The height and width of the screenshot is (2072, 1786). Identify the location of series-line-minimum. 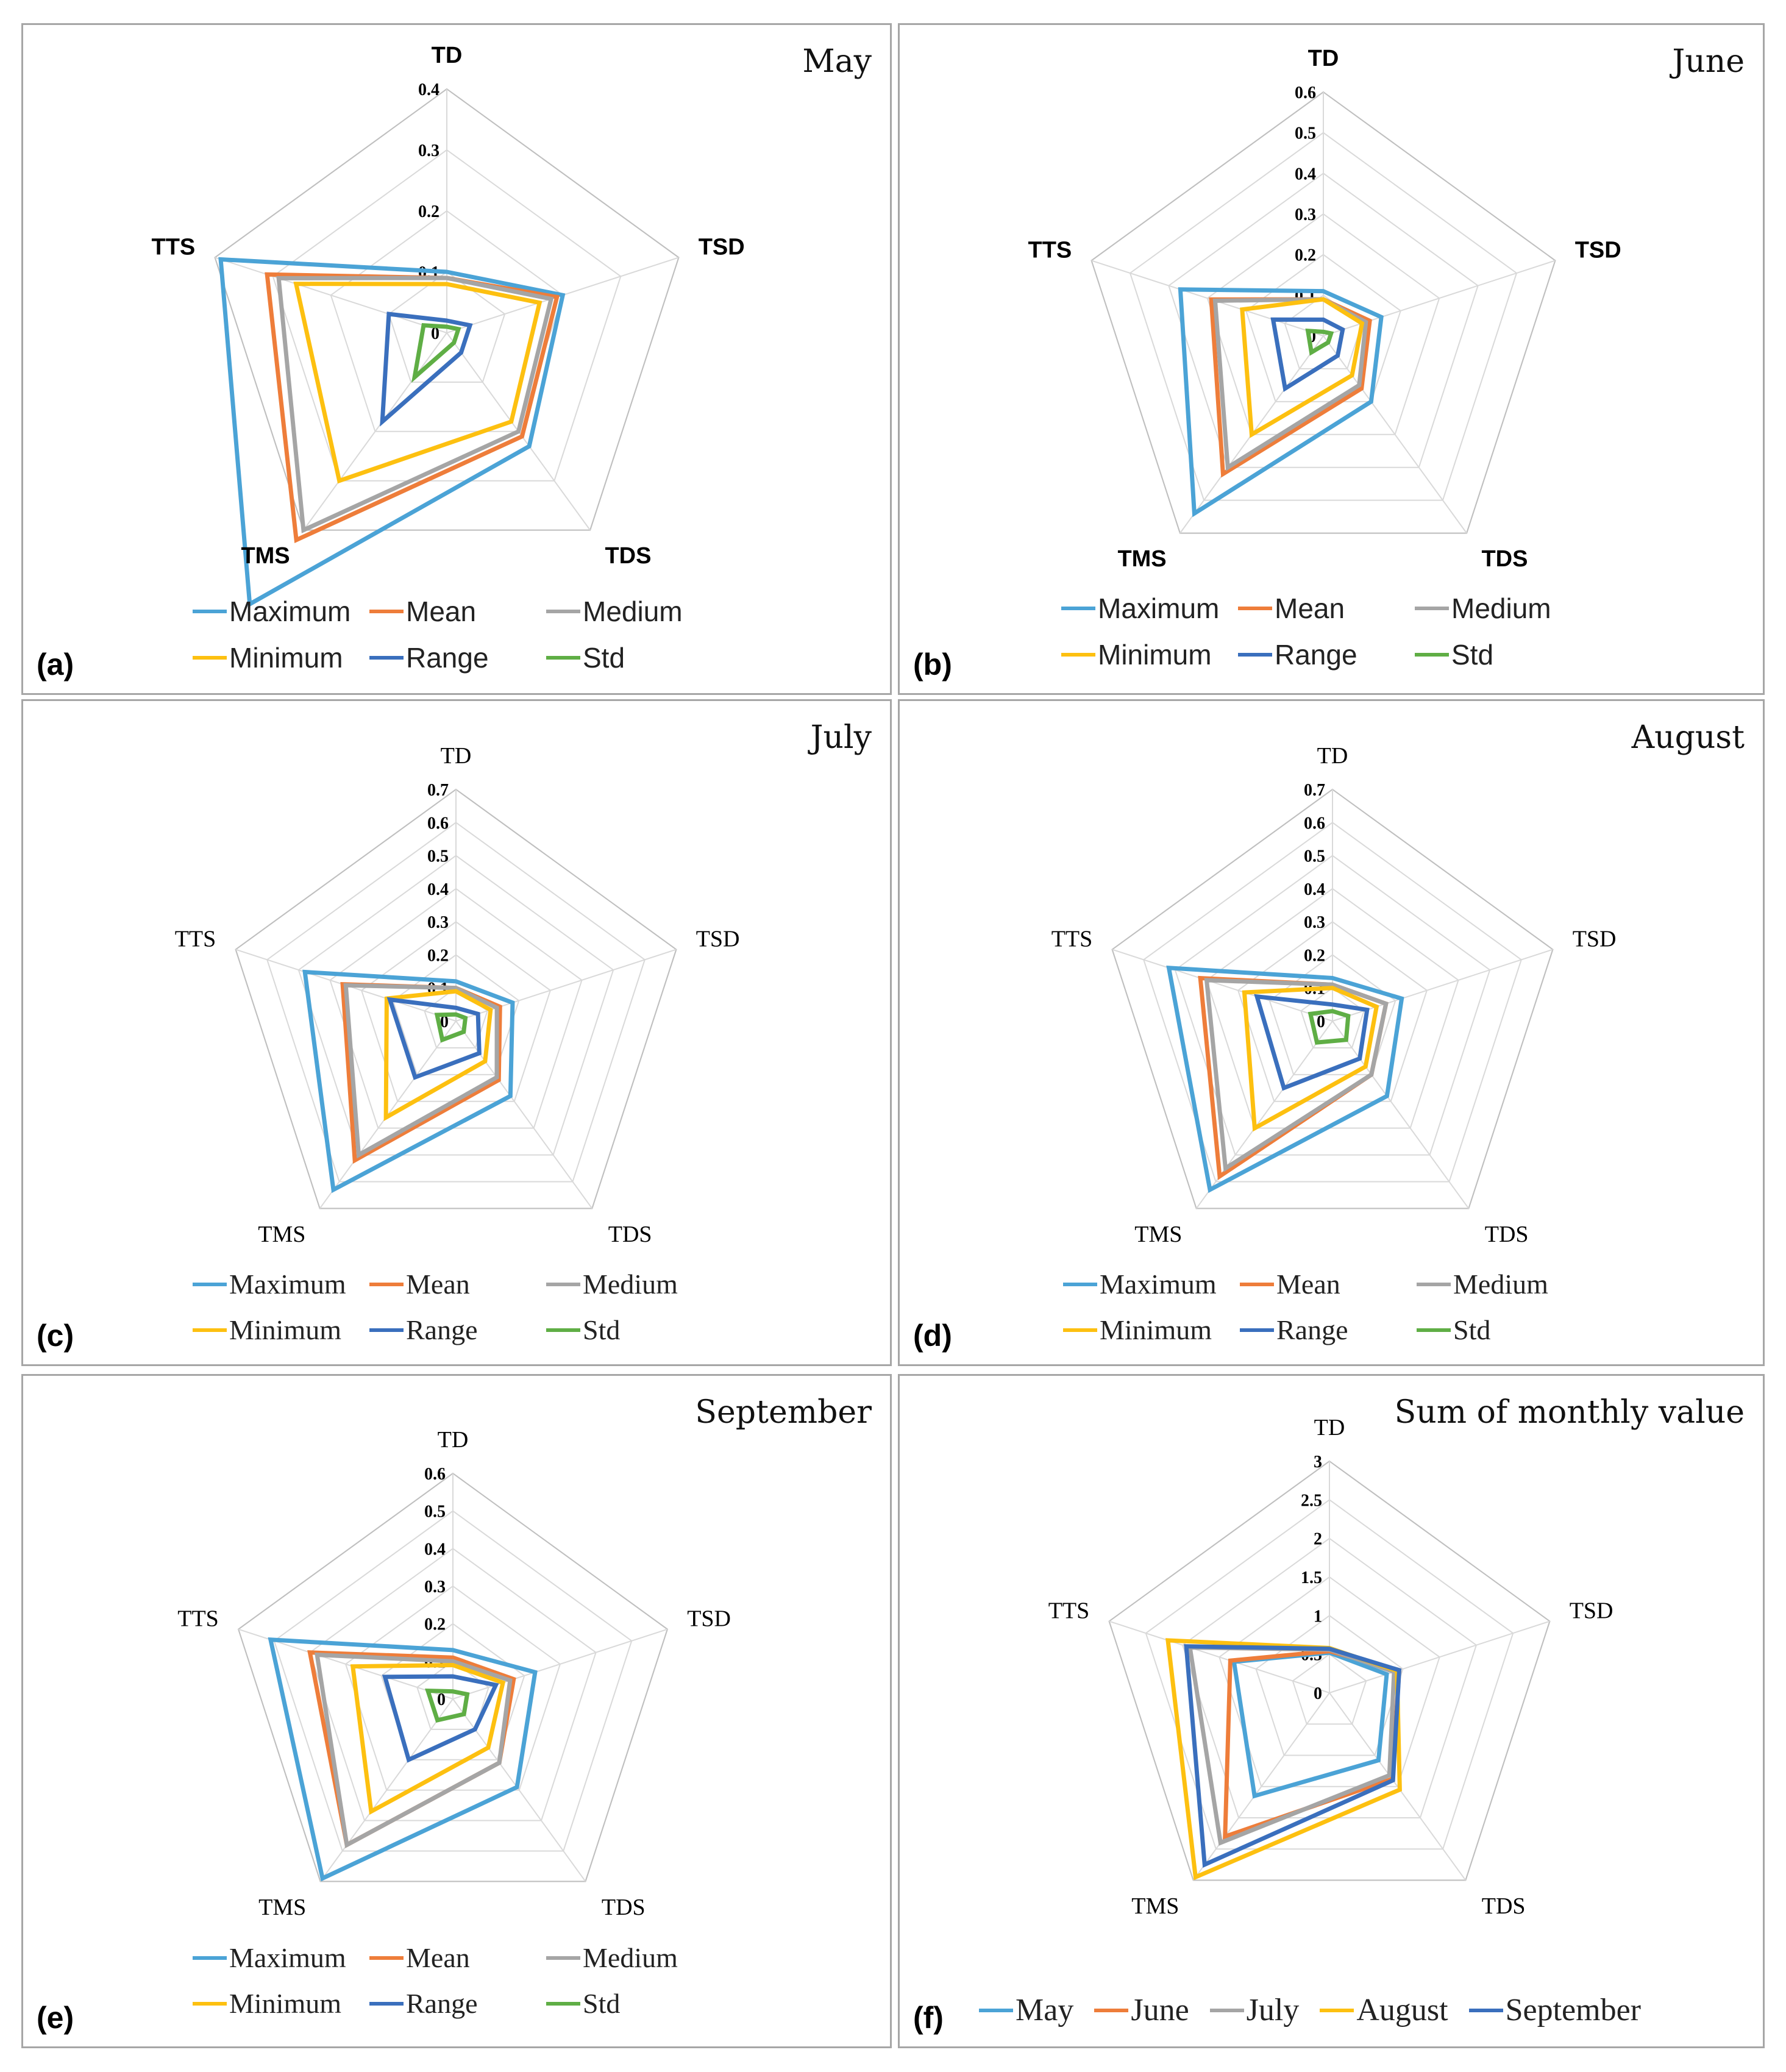
(428, 1738).